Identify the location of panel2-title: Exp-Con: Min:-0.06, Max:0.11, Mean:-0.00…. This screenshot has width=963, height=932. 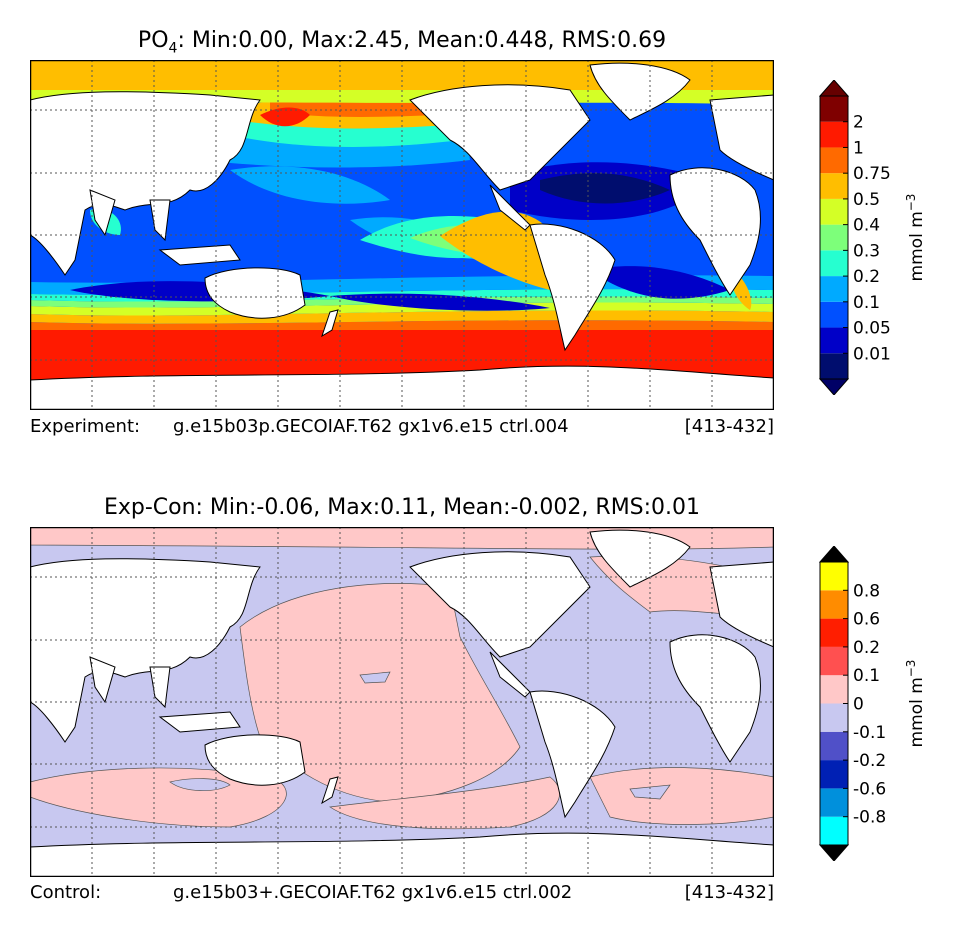
(402, 507).